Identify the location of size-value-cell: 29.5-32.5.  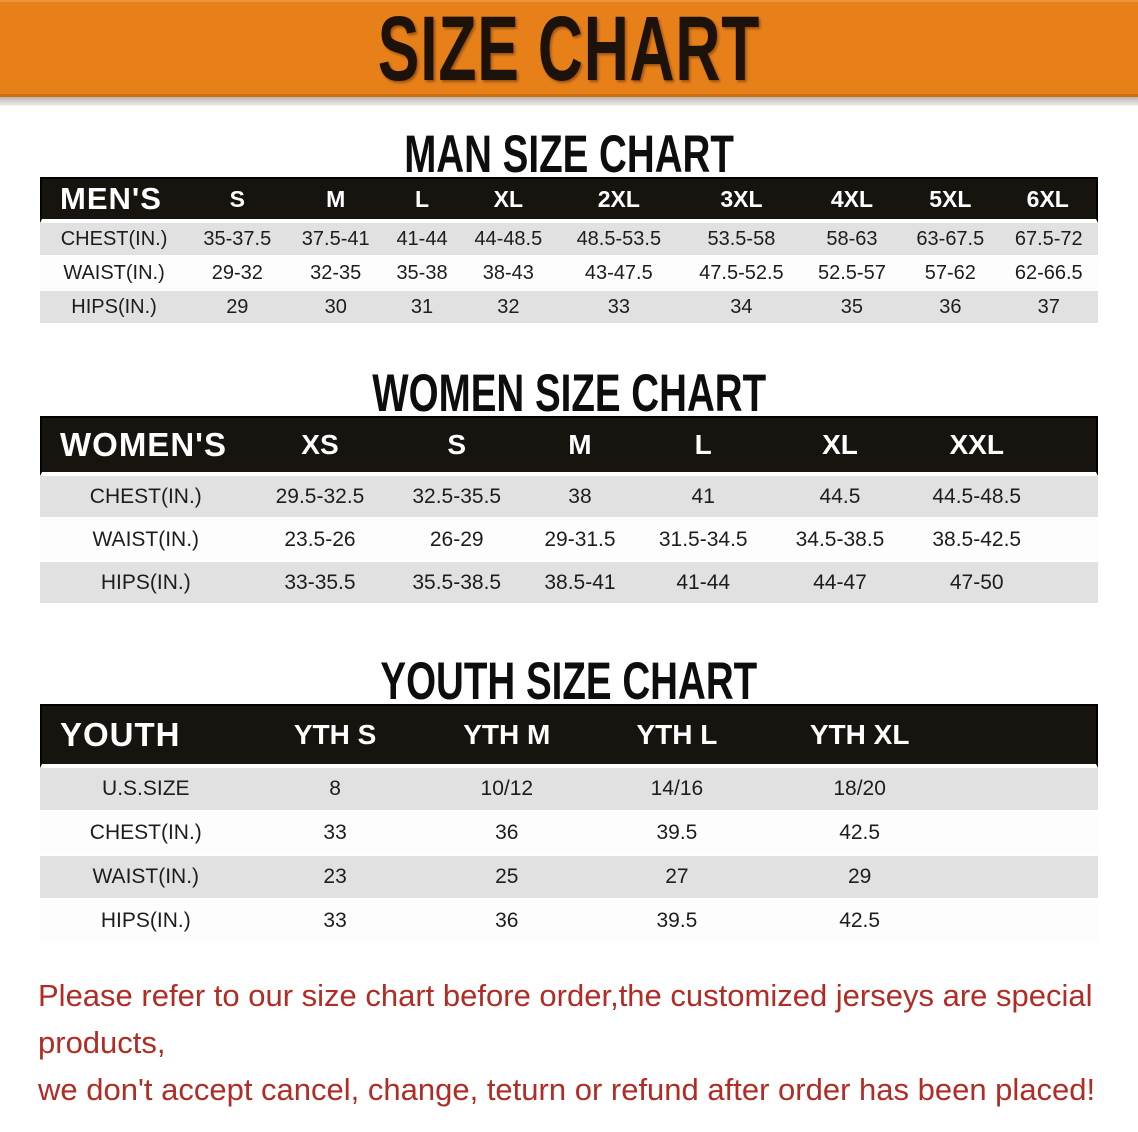
(320, 497).